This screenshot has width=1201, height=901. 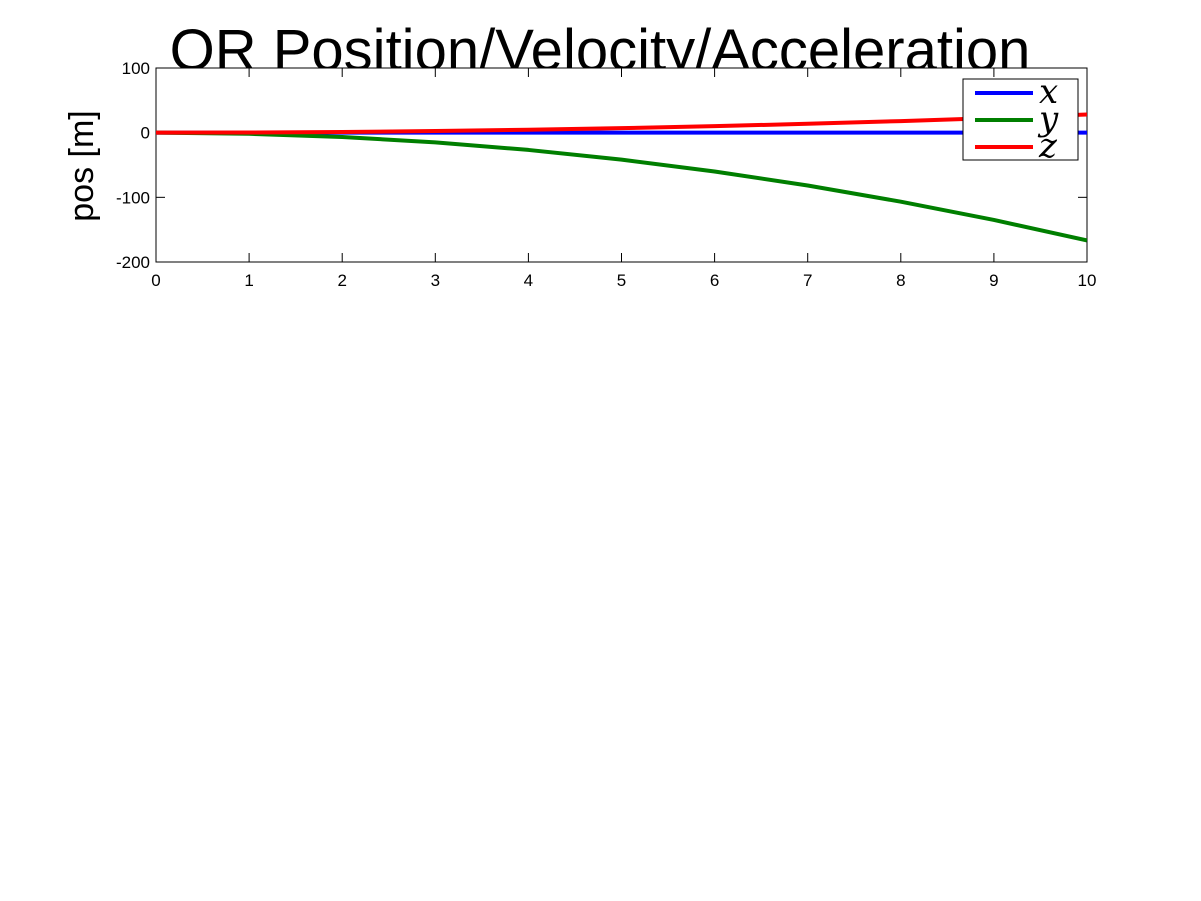 I want to click on y-tick-label: 0, so click(x=145, y=133).